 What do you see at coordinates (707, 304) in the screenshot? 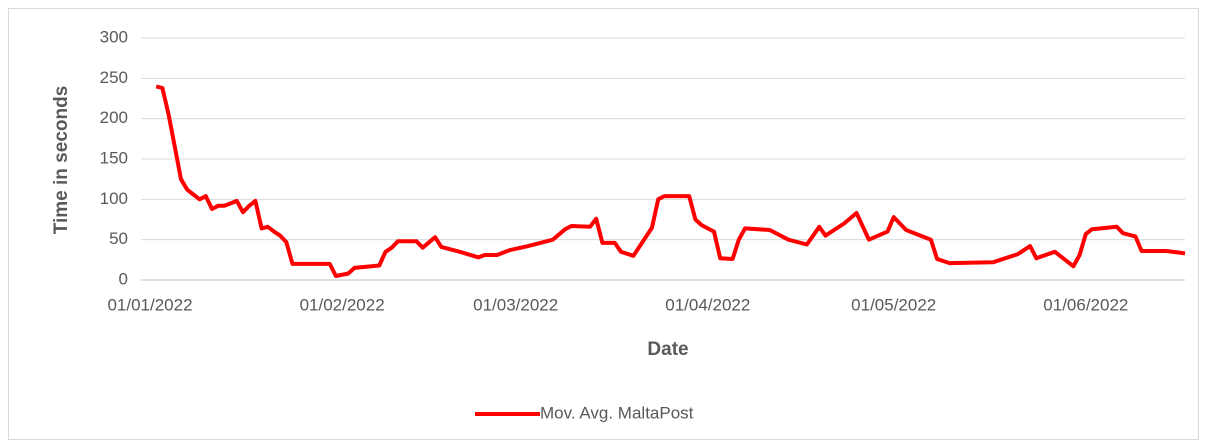
I see `x-tick-label: 01/04/2022` at bounding box center [707, 304].